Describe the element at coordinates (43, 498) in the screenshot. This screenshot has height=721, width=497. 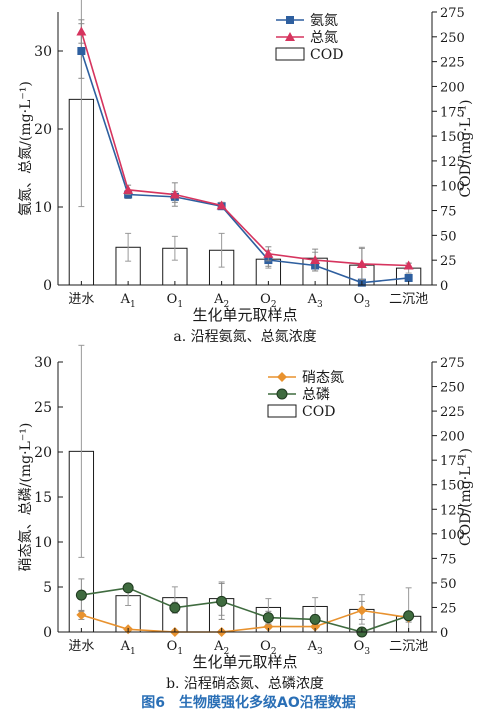
I see `y-tick-label-left: 15` at that location.